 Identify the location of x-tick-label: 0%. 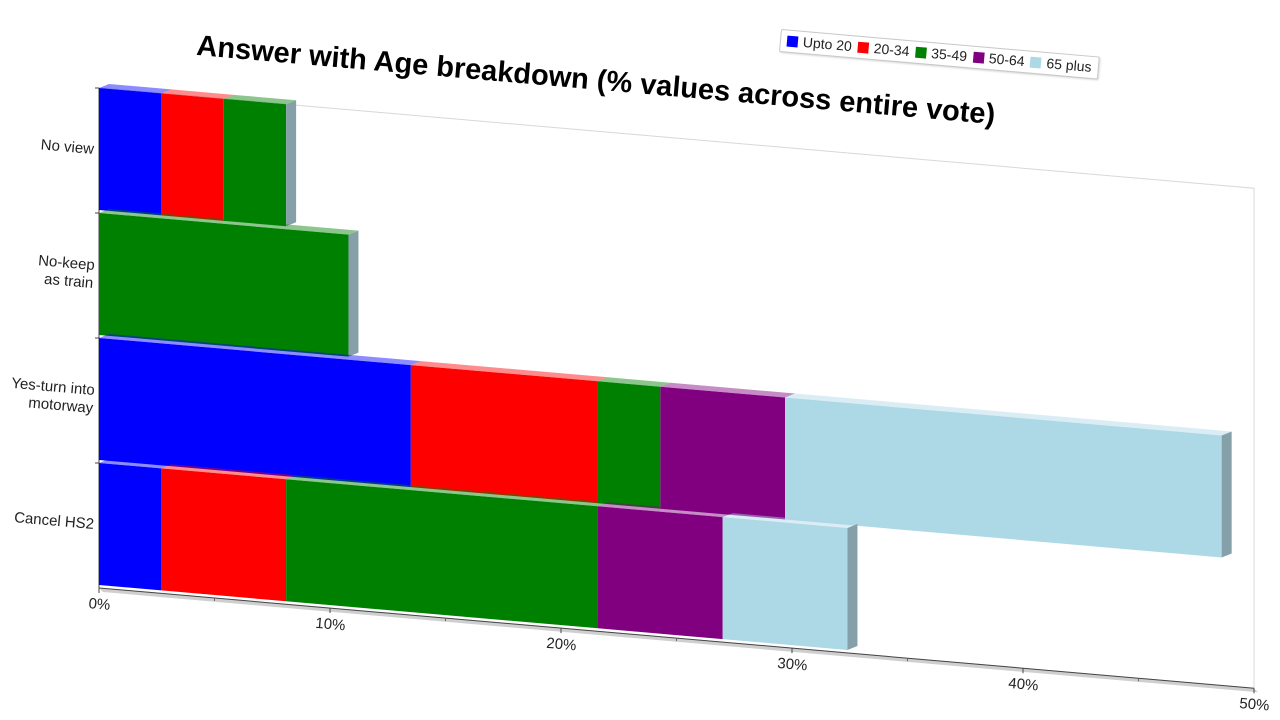
(99, 604).